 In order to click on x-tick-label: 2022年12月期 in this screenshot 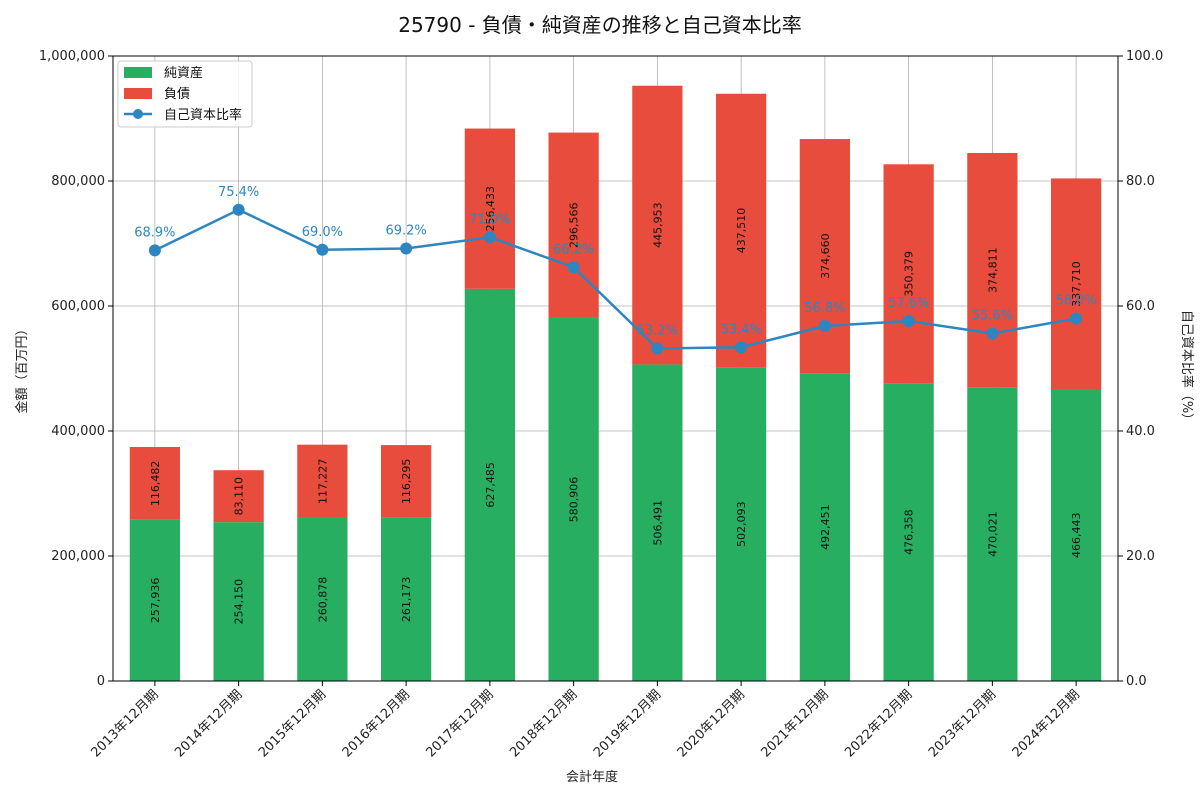, I will do `click(878, 723)`.